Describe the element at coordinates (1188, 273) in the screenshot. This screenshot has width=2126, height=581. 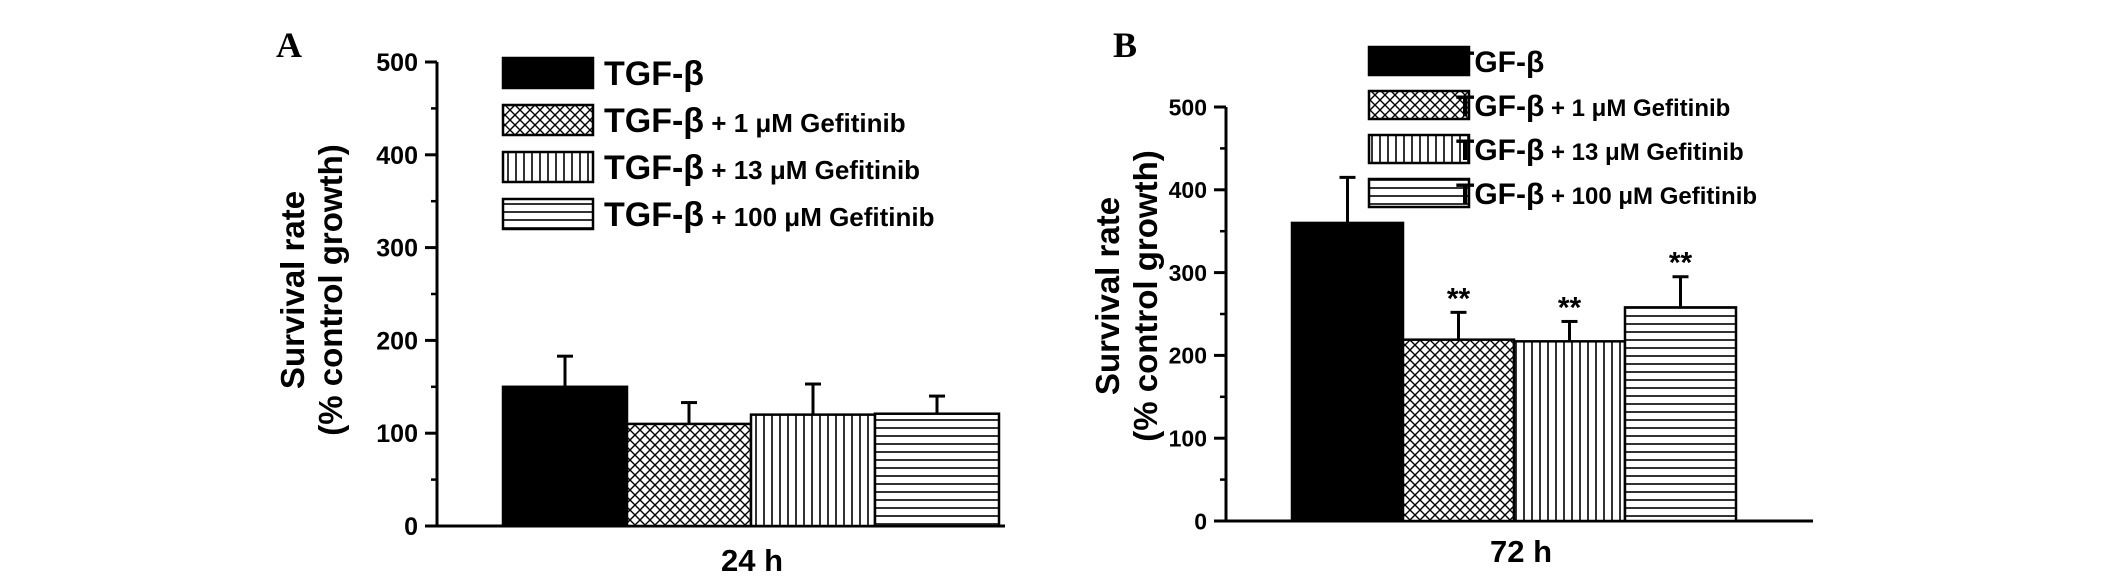
I see `panel-b-y-tick-label: 300` at that location.